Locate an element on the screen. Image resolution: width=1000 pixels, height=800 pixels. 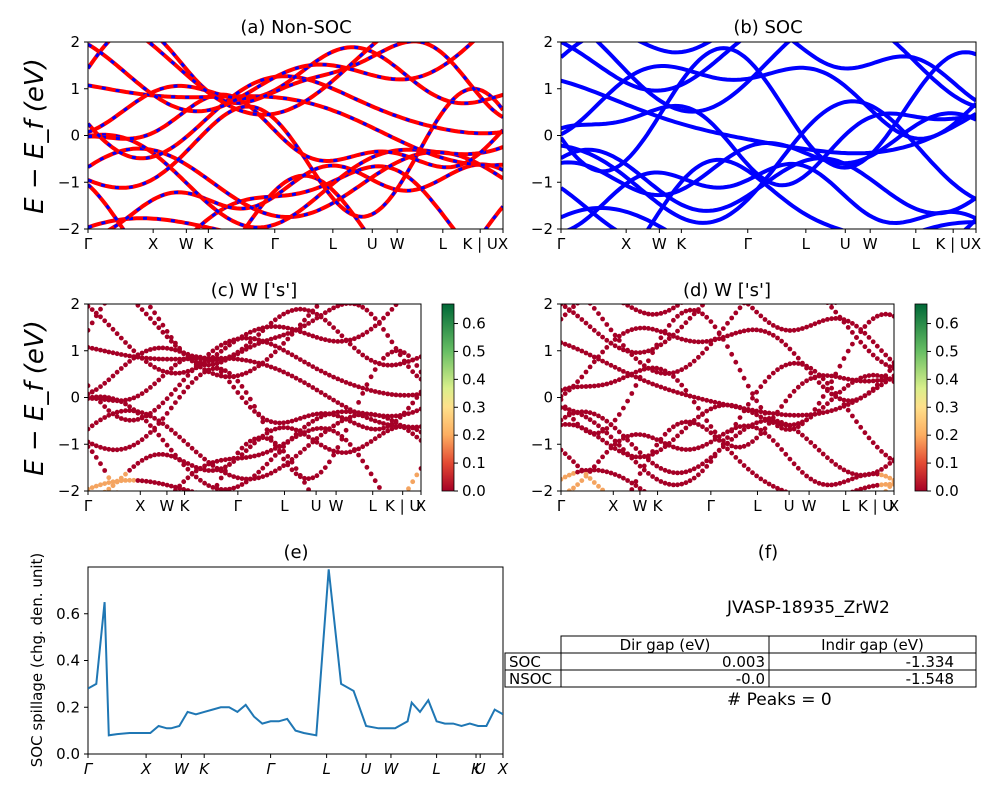
points is located at coordinates (254, 395).